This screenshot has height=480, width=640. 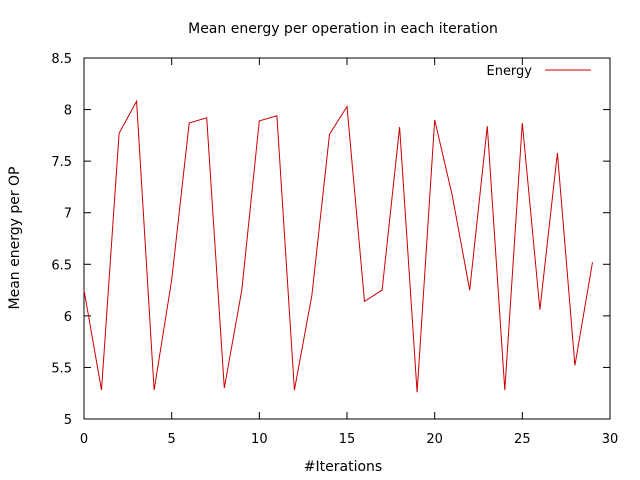 What do you see at coordinates (68, 317) in the screenshot?
I see `y-tick-label: 6` at bounding box center [68, 317].